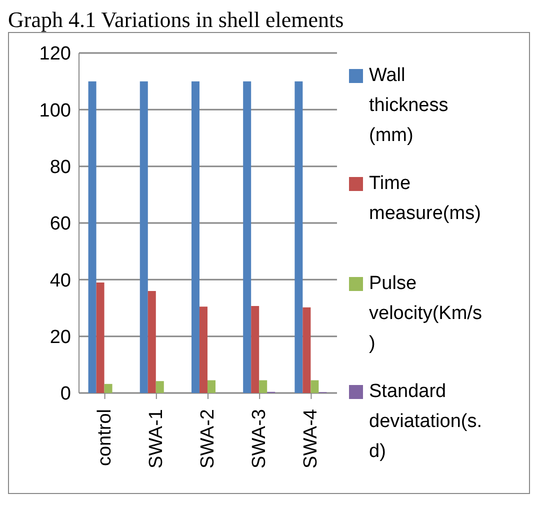 The height and width of the screenshot is (505, 559). I want to click on x-tick-label: SWA-3, so click(259, 438).